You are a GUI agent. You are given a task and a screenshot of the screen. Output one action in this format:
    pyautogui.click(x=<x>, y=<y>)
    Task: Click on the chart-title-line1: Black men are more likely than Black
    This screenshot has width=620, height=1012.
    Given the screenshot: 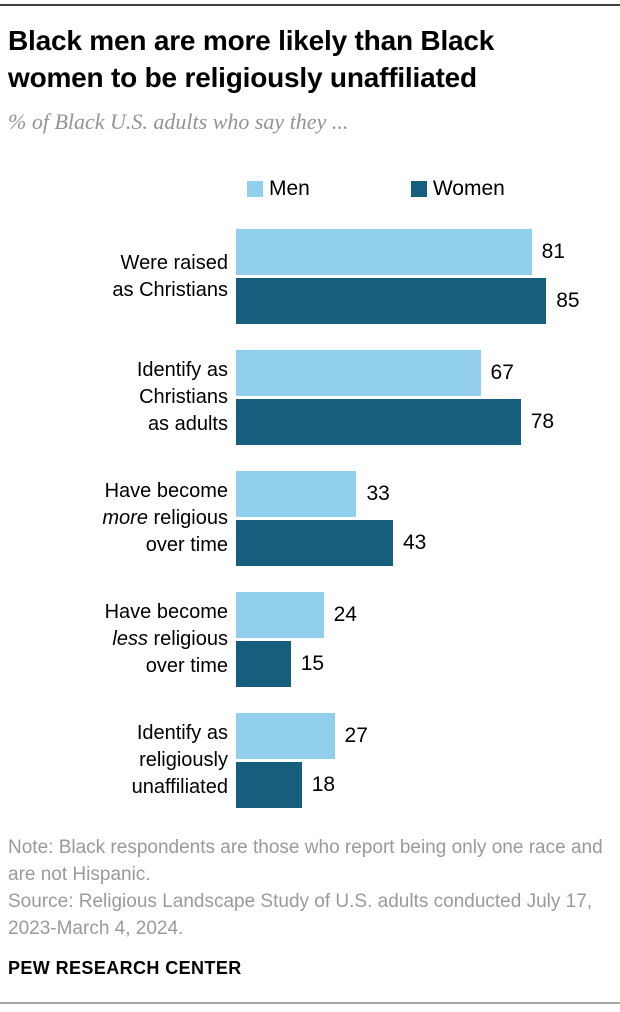 What is the action you would take?
    pyautogui.click(x=251, y=40)
    